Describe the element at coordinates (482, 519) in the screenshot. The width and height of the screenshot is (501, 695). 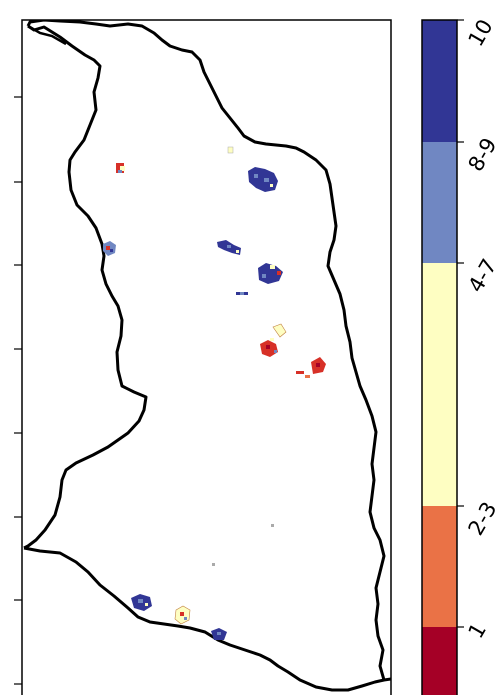
I see `colorbar-tick-label-2-3: 2-3` at that location.